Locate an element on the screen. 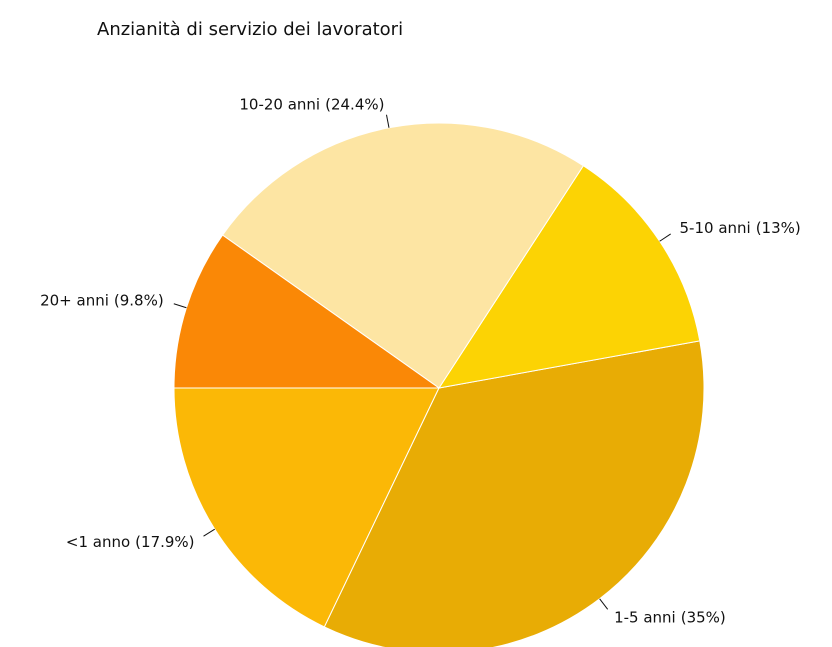 The width and height of the screenshot is (832, 647). slice-category: 5-10 anni is located at coordinates (715, 228).